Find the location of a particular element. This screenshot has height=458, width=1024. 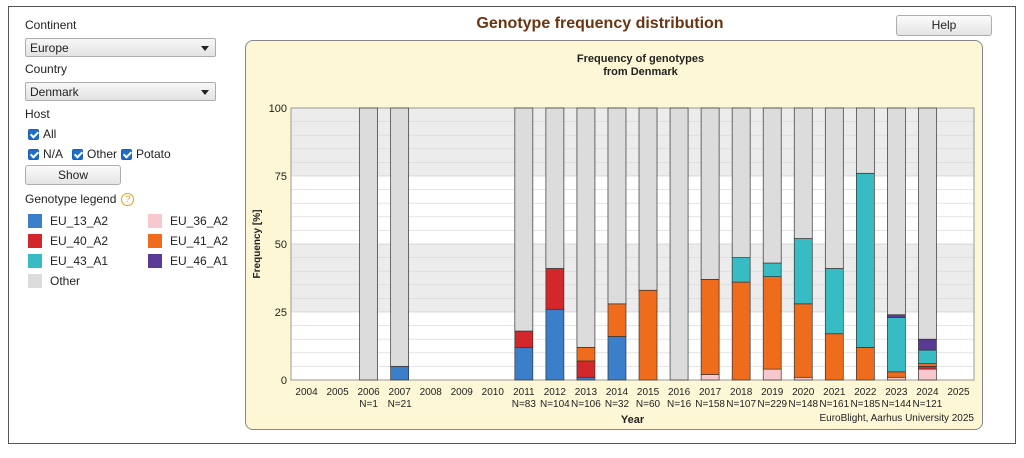

sample-size-label: N=21 is located at coordinates (400, 404).